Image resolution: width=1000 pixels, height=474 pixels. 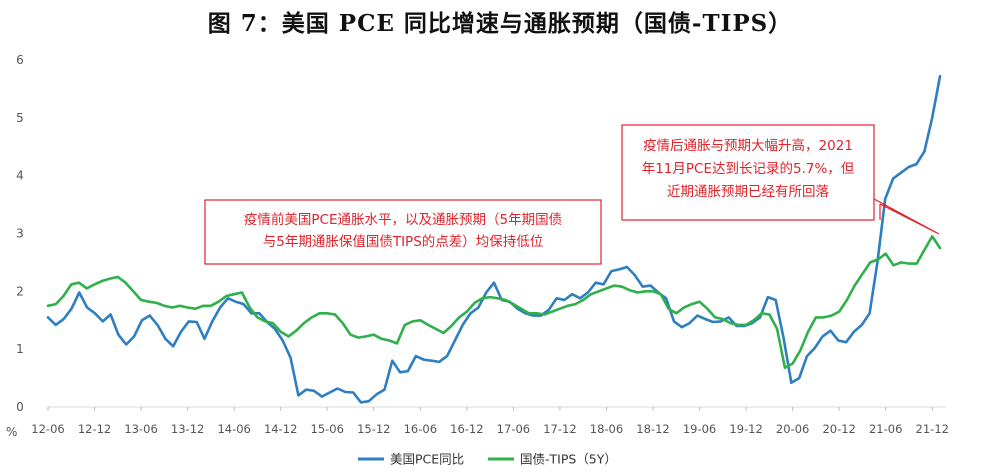 What do you see at coordinates (233, 429) in the screenshot?
I see `x-tick-label: 14-06` at bounding box center [233, 429].